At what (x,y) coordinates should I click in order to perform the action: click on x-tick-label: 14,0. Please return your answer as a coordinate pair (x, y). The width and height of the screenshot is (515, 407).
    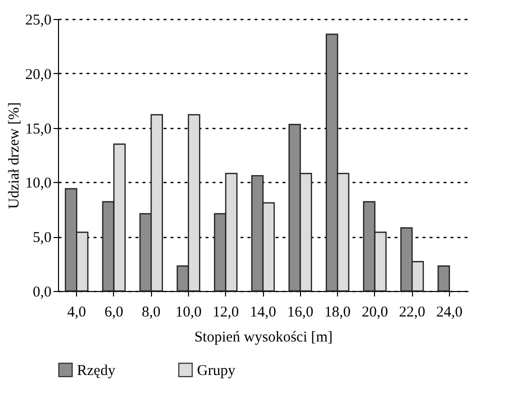
    Looking at the image, I should click on (263, 312).